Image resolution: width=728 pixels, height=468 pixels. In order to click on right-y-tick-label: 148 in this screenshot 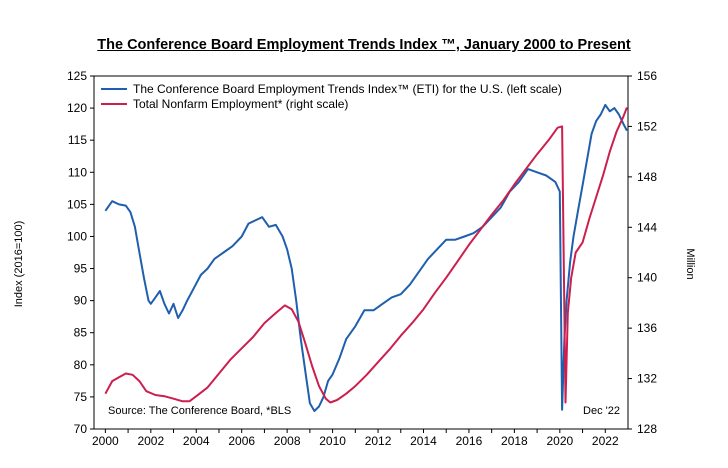, I will do `click(647, 177)`.